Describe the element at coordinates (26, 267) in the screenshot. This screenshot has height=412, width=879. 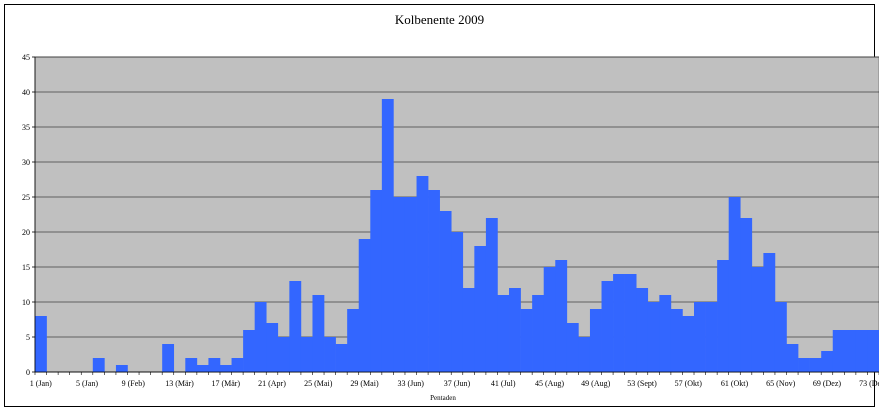
I see `y-tick-label: 15` at that location.